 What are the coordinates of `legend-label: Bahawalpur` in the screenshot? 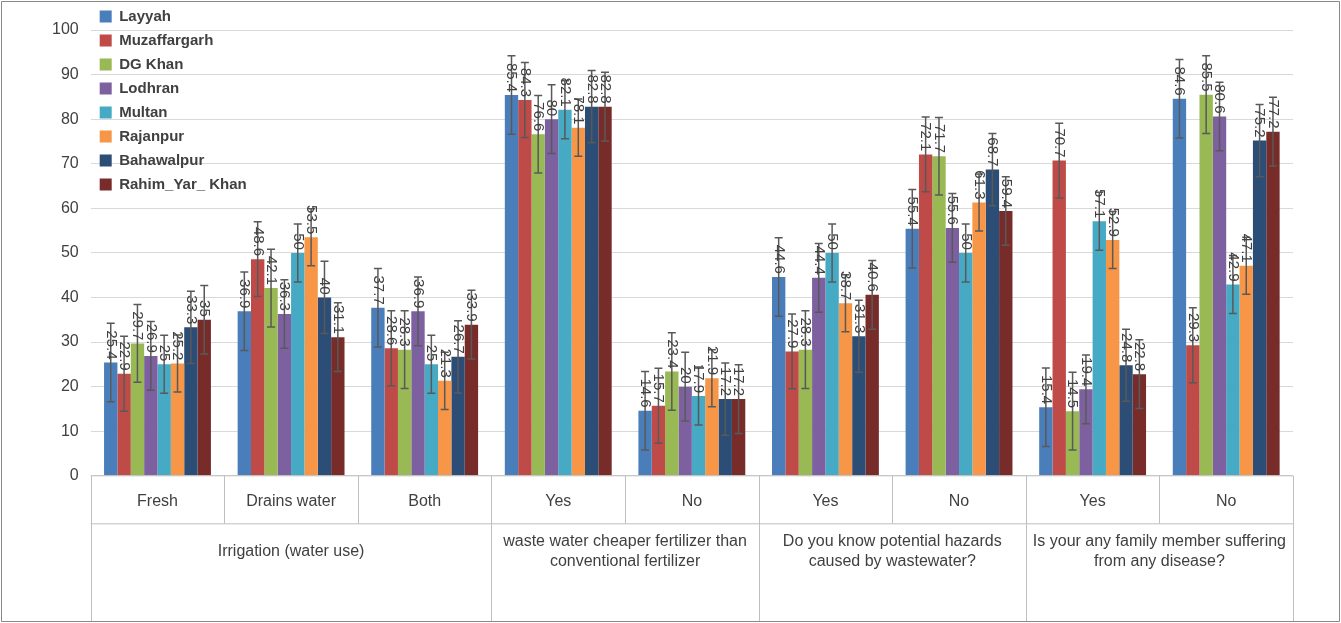 It's located at (162, 159).